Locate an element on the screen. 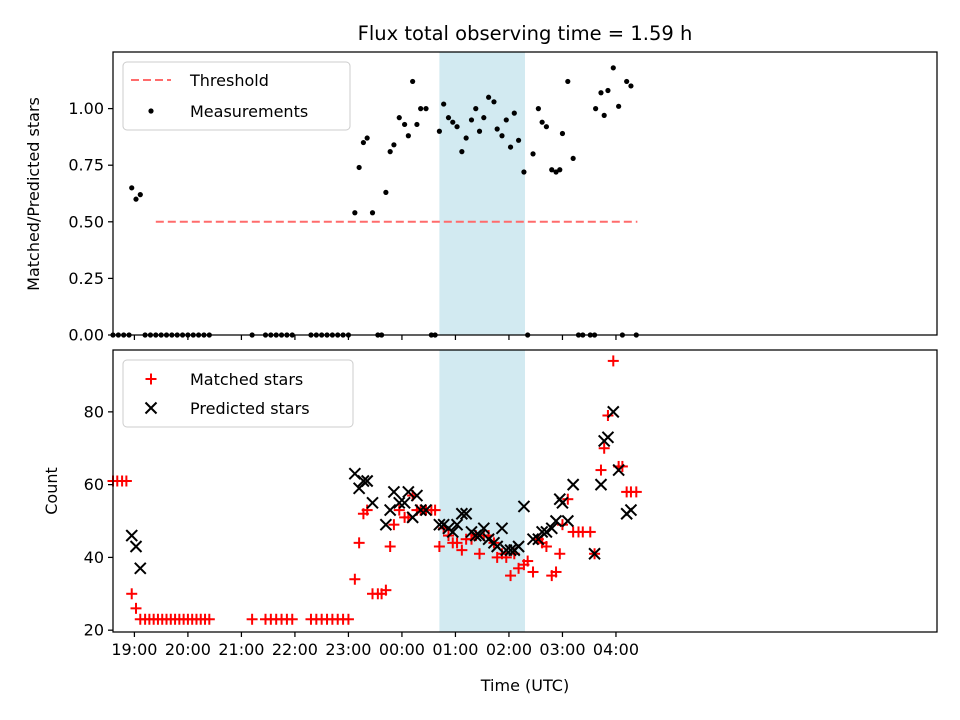 The image size is (960, 720). y-tick-label: 80 is located at coordinates (94, 411).